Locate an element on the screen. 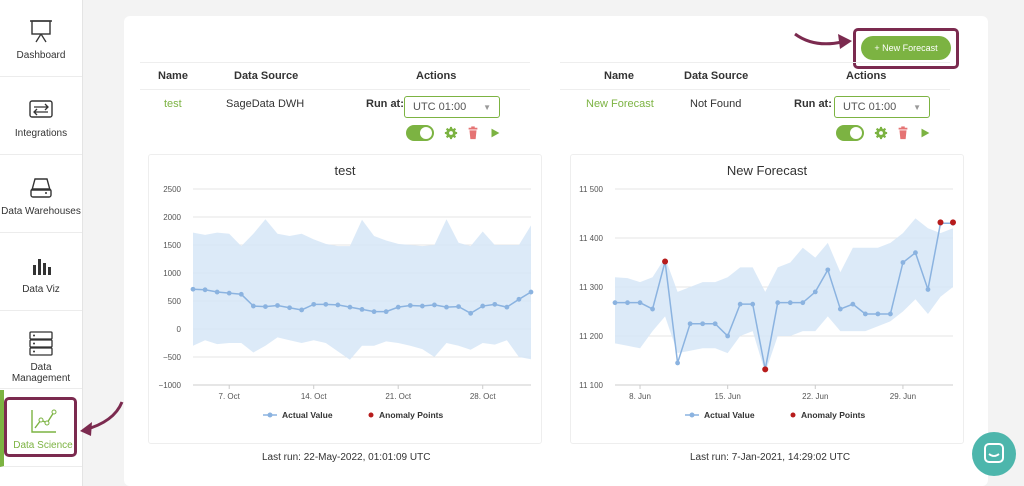 This screenshot has width=1024, height=486. sidebar-item-data-science: Data Science is located at coordinates (41, 428).